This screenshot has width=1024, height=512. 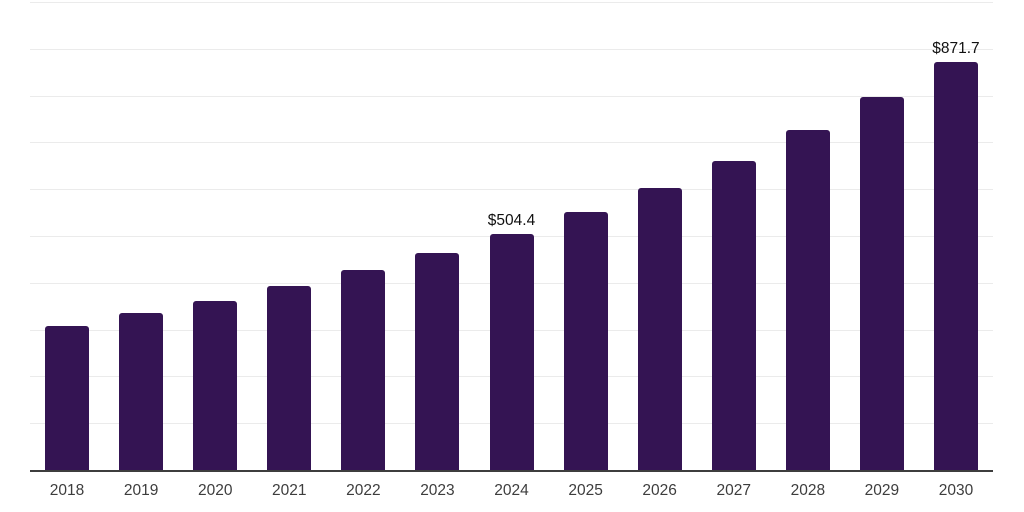 I want to click on bar-cell: $504.4, so click(x=511, y=236).